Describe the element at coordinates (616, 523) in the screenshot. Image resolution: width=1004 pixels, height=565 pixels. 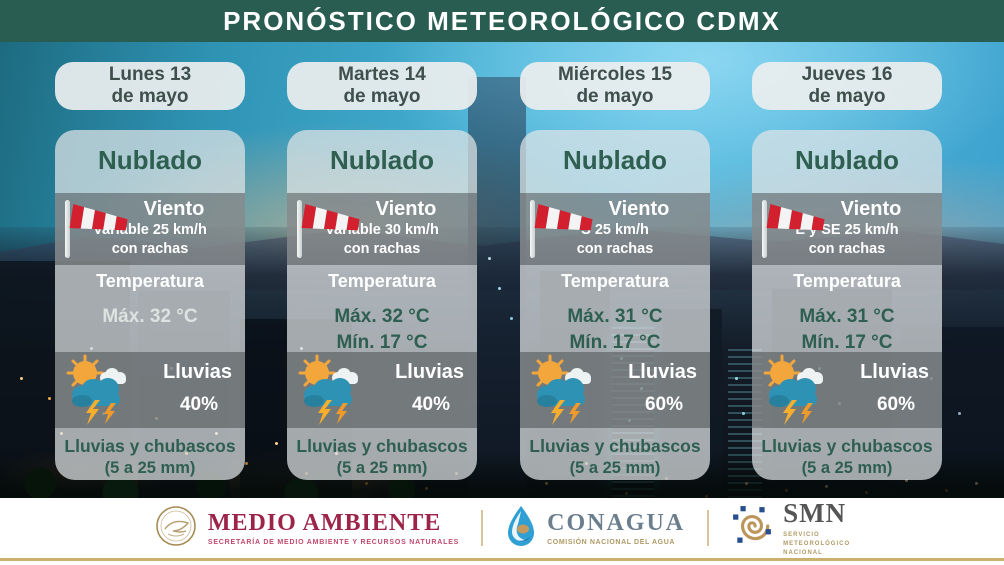
I see `conagua-title: CONAGUA` at that location.